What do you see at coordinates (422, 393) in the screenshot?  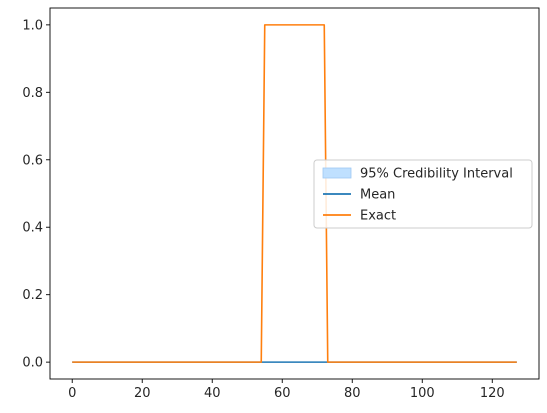 I see `x-tick-label: 100` at bounding box center [422, 393].